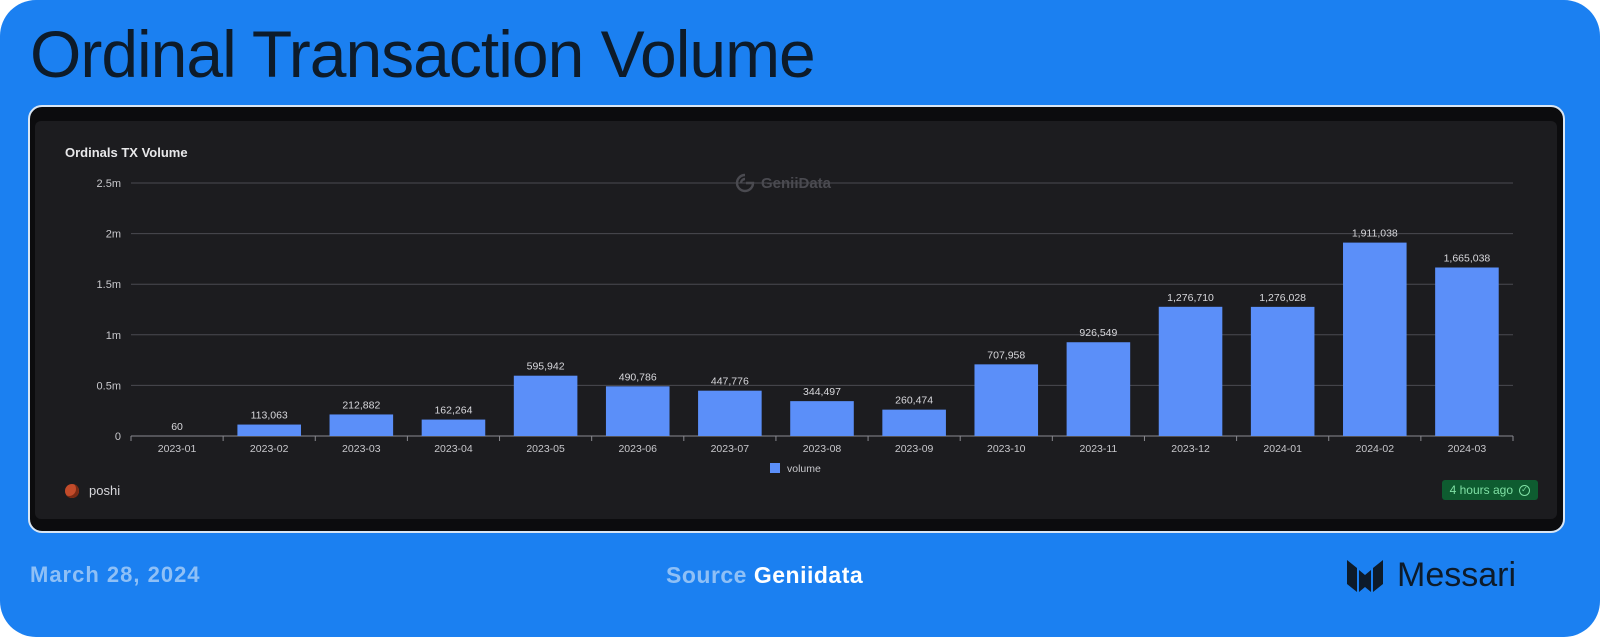 The image size is (1600, 637). Describe the element at coordinates (730, 382) in the screenshot. I see `data-label: 447,776` at that location.